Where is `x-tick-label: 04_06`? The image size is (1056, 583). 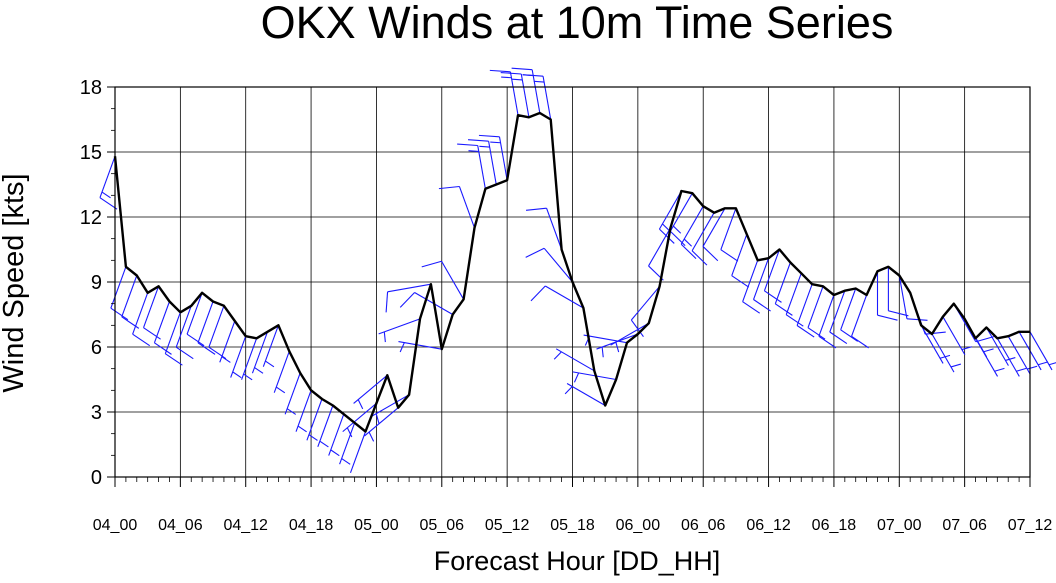
x-tick-label: 04_06 is located at coordinates (180, 525).